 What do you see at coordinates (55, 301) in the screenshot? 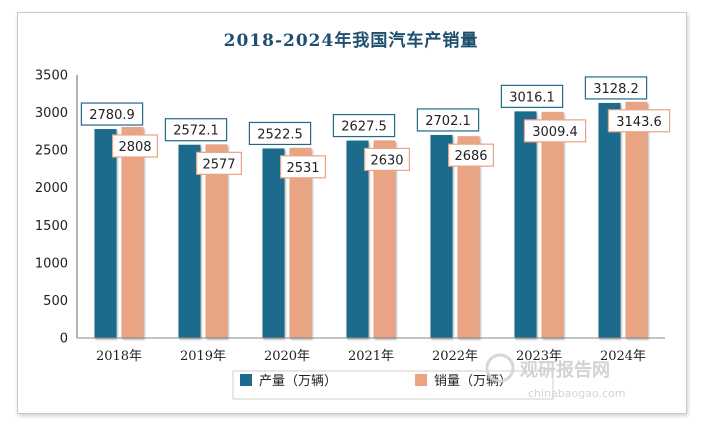
I see `y-tick-label: 500` at bounding box center [55, 301].